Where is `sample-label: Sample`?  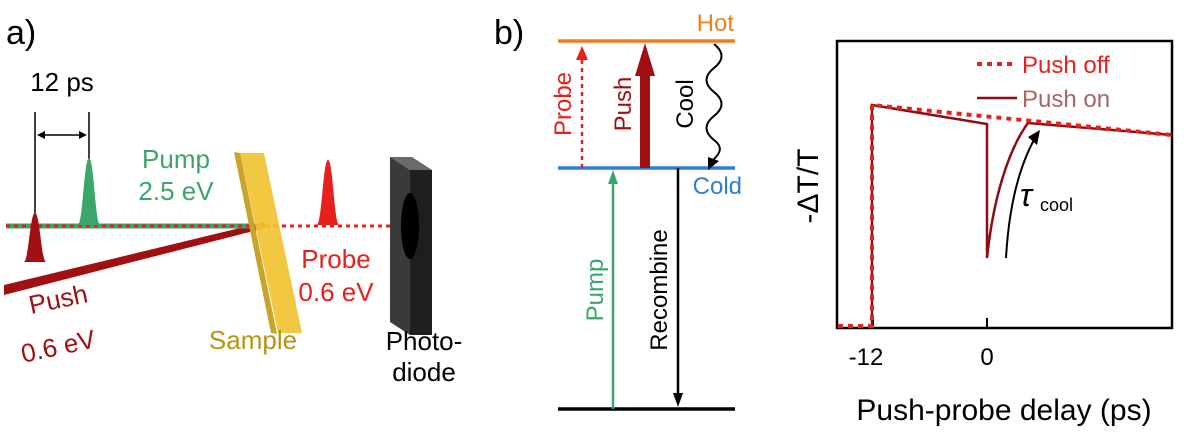
sample-label: Sample is located at coordinates (253, 340).